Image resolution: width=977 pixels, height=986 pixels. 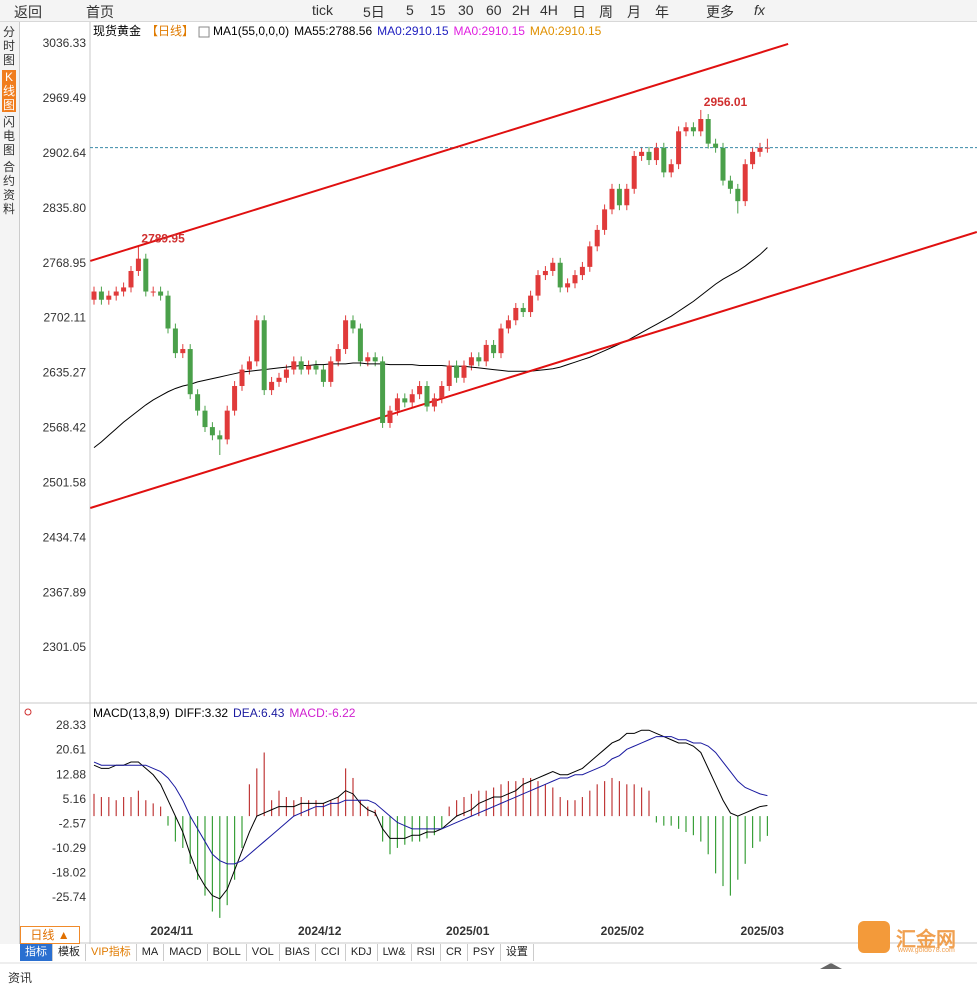 What do you see at coordinates (100, 12) in the screenshot?
I see `home-button: 首页` at bounding box center [100, 12].